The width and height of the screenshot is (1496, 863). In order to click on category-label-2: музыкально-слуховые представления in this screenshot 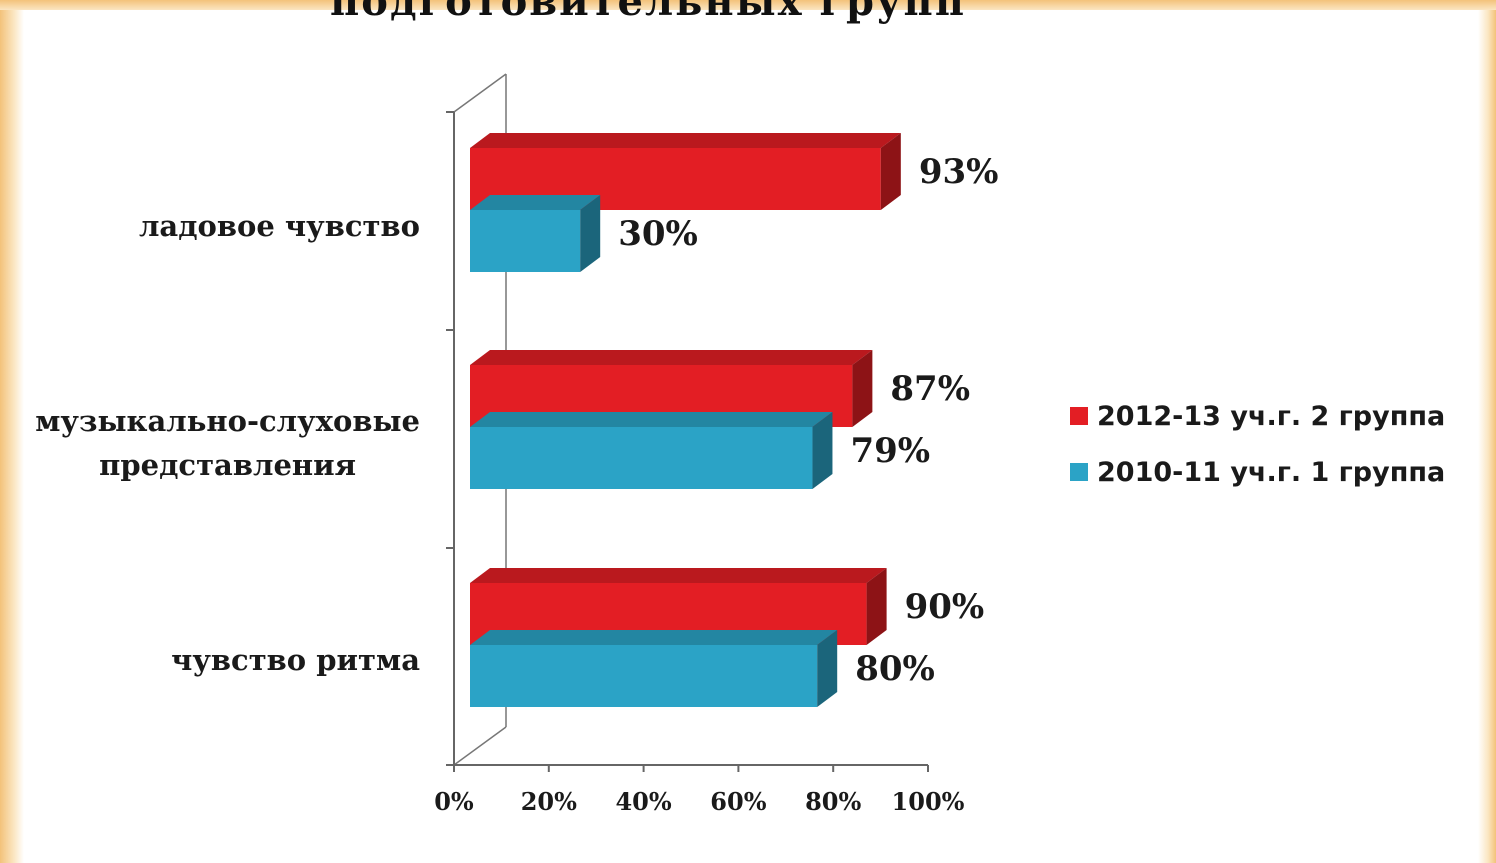, I will do `click(227, 443)`.